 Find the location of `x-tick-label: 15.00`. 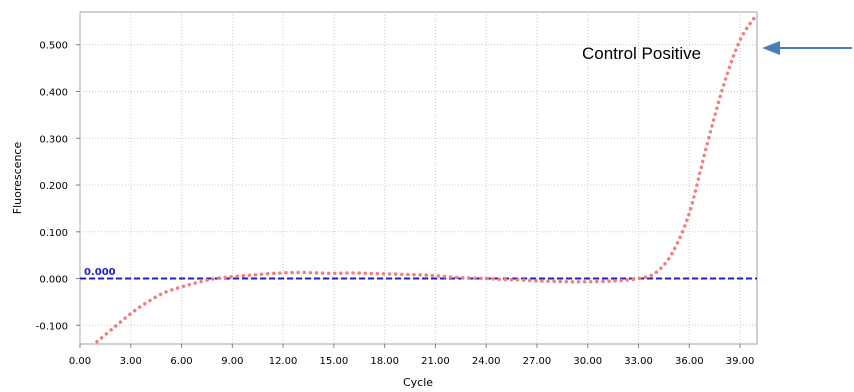

x-tick-label: 15.00 is located at coordinates (334, 361).